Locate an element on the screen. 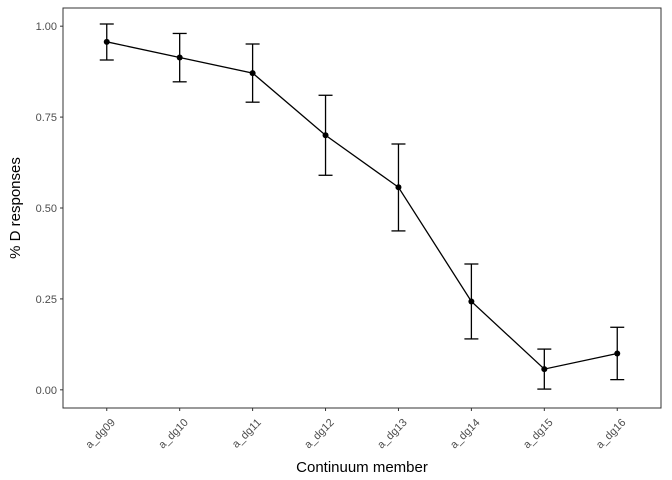 Image resolution: width=672 pixels, height=480 pixels. y-axis-title: % D responses is located at coordinates (15, 208).